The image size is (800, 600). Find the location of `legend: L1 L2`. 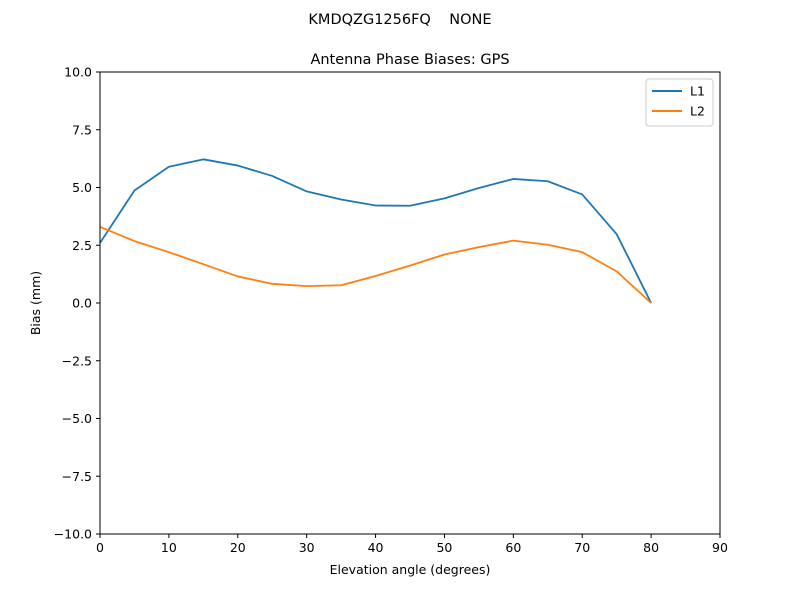

legend: L1 L2 is located at coordinates (679, 102).